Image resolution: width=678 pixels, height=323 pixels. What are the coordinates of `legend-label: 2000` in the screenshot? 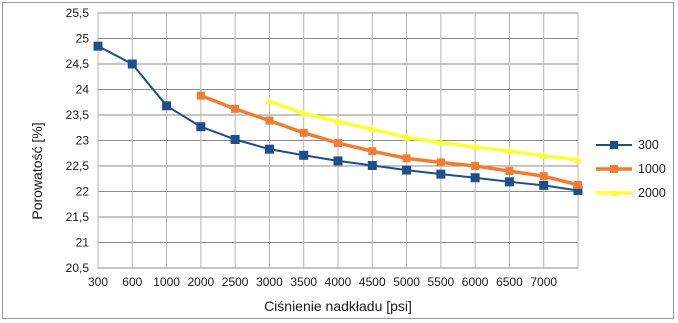 It's located at (652, 193).